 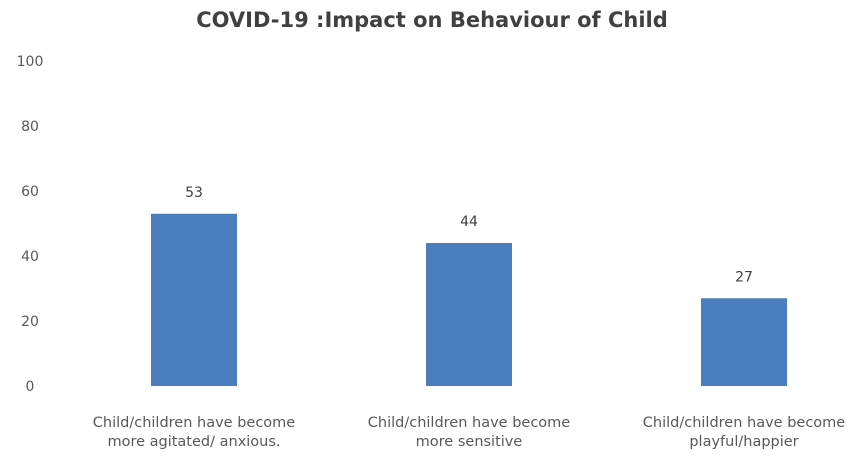 What do you see at coordinates (432, 20) in the screenshot?
I see `chart-title: COVID-19 :Impact on Behaviour of Child` at bounding box center [432, 20].